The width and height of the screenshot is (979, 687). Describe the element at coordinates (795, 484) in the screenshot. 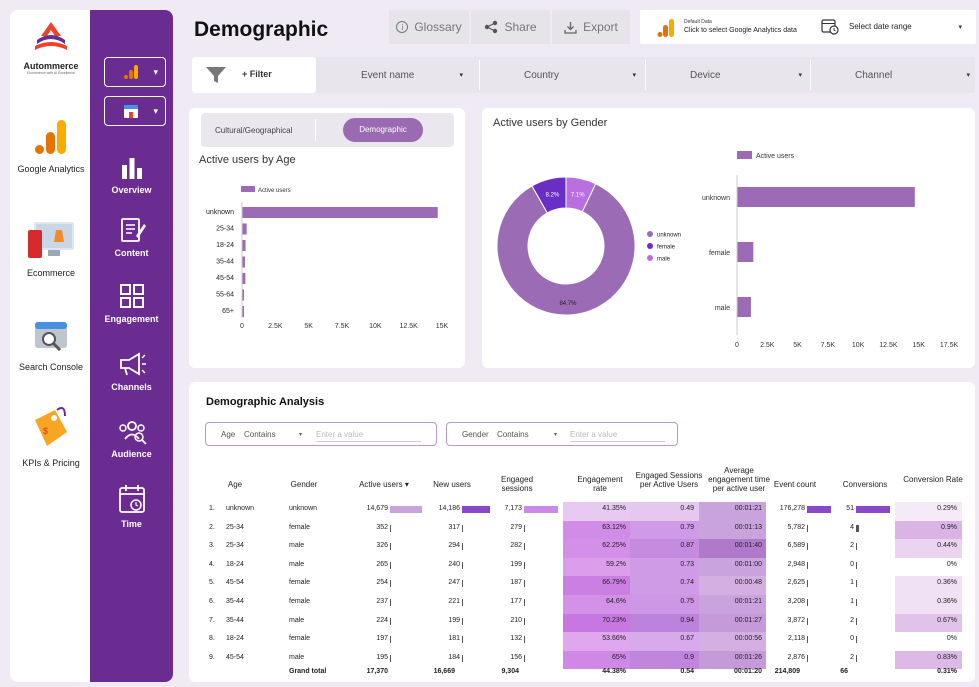

I see `column-header: Event count` at that location.